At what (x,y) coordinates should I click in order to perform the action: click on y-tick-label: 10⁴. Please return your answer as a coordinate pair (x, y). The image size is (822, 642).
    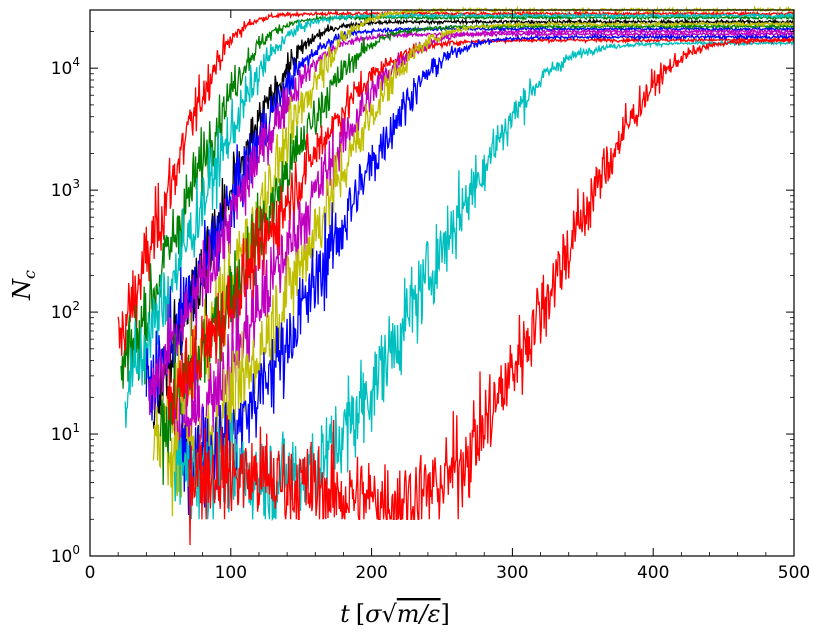
    Looking at the image, I should click on (65, 67).